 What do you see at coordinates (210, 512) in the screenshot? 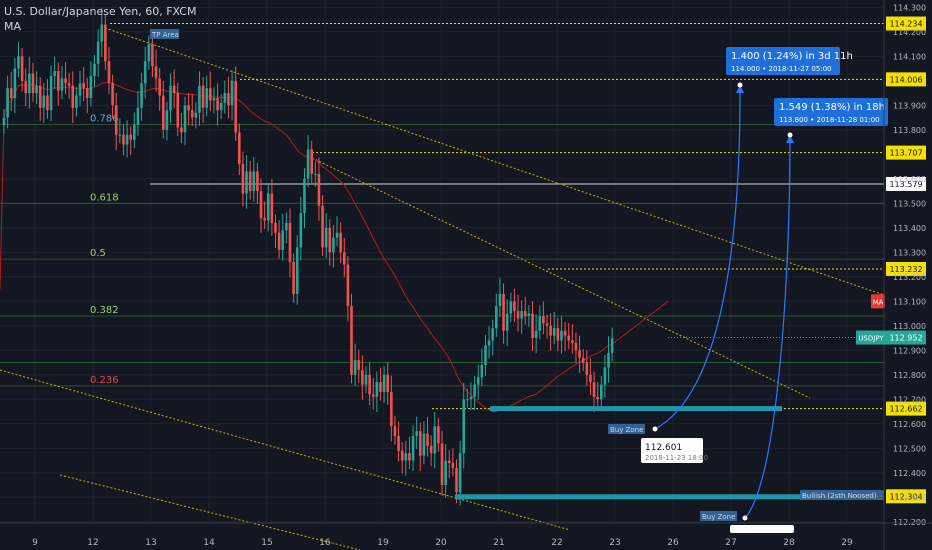
I see `trend-line` at bounding box center [210, 512].